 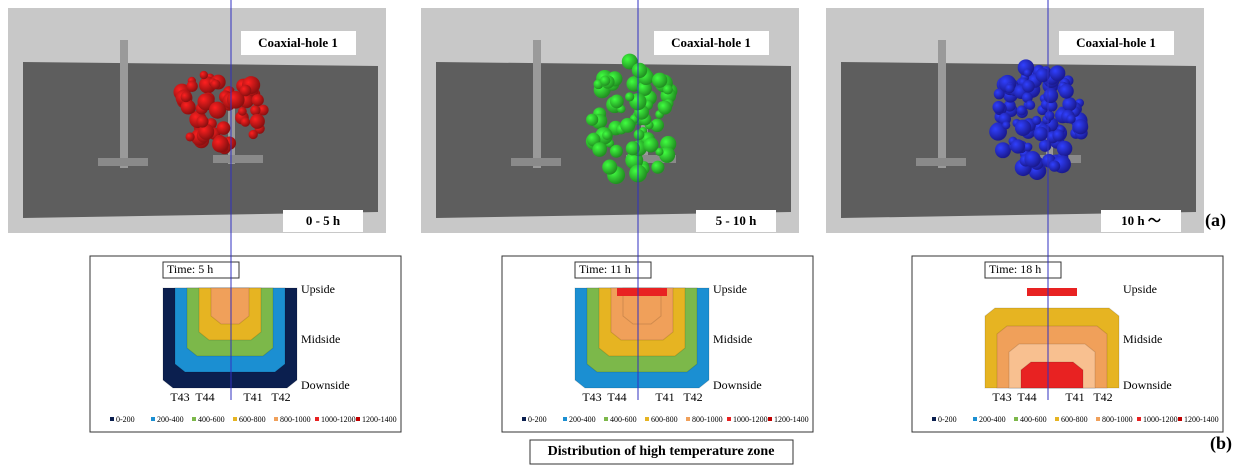 What do you see at coordinates (664, 397) in the screenshot?
I see `sensor-label: T41` at bounding box center [664, 397].